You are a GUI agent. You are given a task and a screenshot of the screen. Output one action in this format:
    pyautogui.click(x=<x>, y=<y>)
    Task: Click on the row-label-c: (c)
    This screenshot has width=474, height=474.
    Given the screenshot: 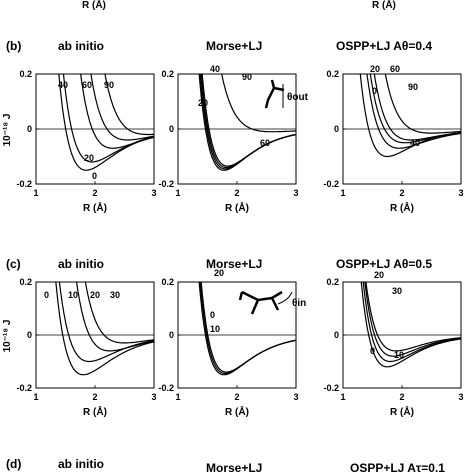 What is the action you would take?
    pyautogui.click(x=13, y=264)
    